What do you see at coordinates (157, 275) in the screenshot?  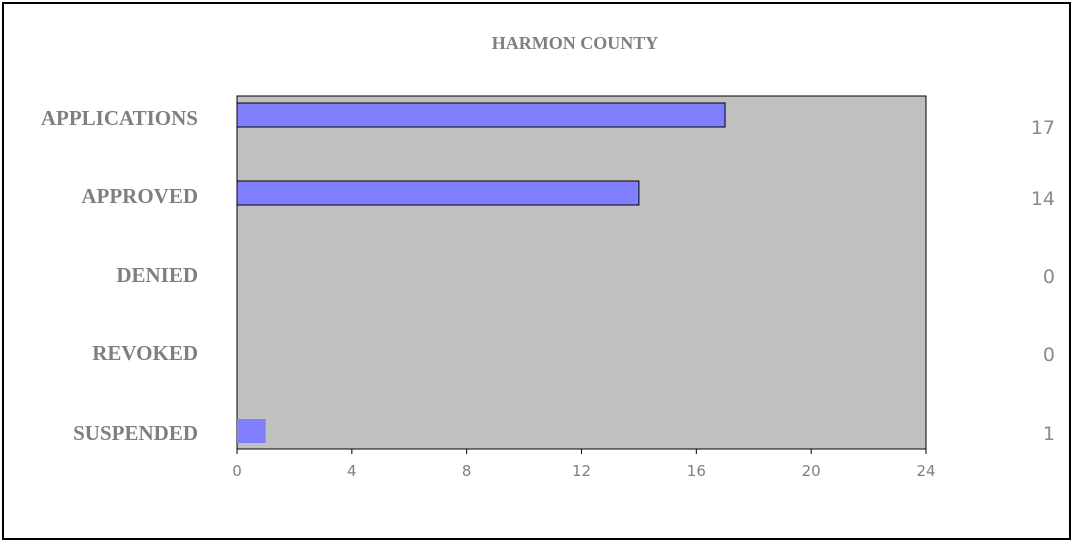 I see `category-label-denied: DENIED` at bounding box center [157, 275].